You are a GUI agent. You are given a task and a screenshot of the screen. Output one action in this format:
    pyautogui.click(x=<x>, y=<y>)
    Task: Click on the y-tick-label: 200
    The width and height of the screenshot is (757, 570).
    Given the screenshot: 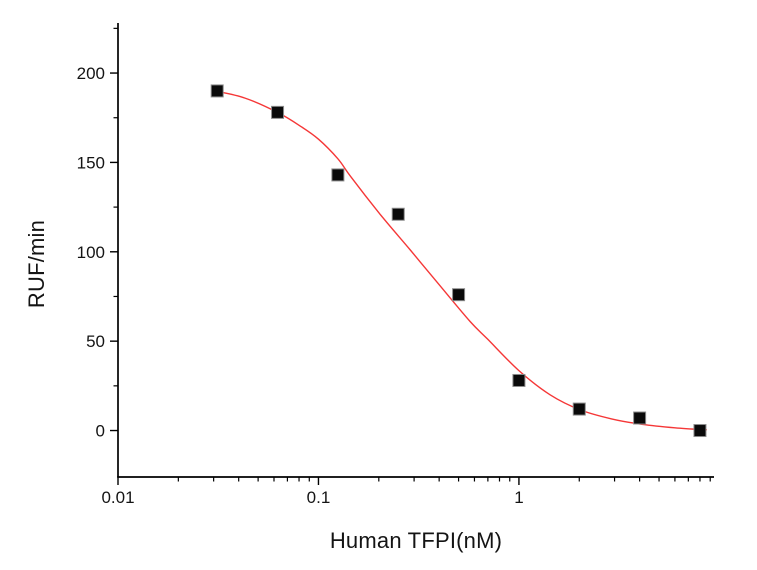 What is the action you would take?
    pyautogui.click(x=91, y=73)
    